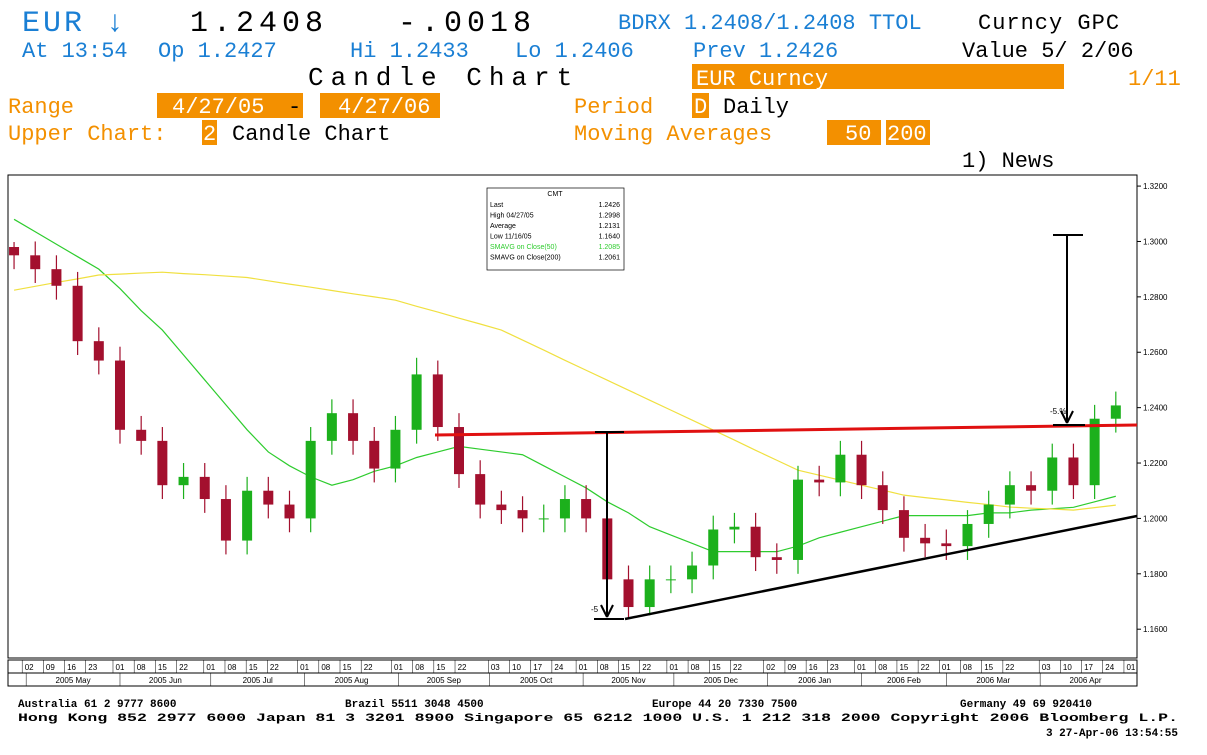  I want to click on month-label: 2005 Jul, so click(258, 680).